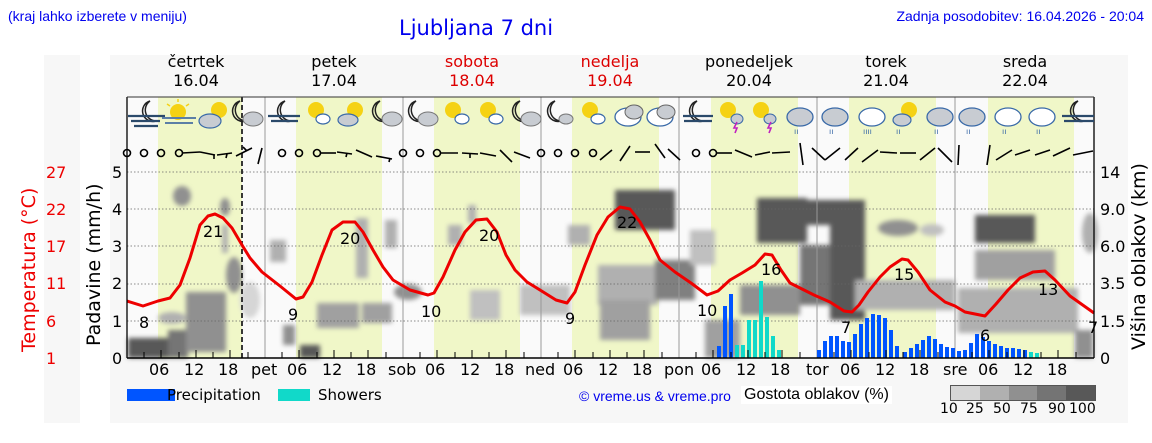 The image size is (1152, 443). What do you see at coordinates (1025, 71) in the screenshot?
I see `day-header-wed: sreda 22.04` at bounding box center [1025, 71].